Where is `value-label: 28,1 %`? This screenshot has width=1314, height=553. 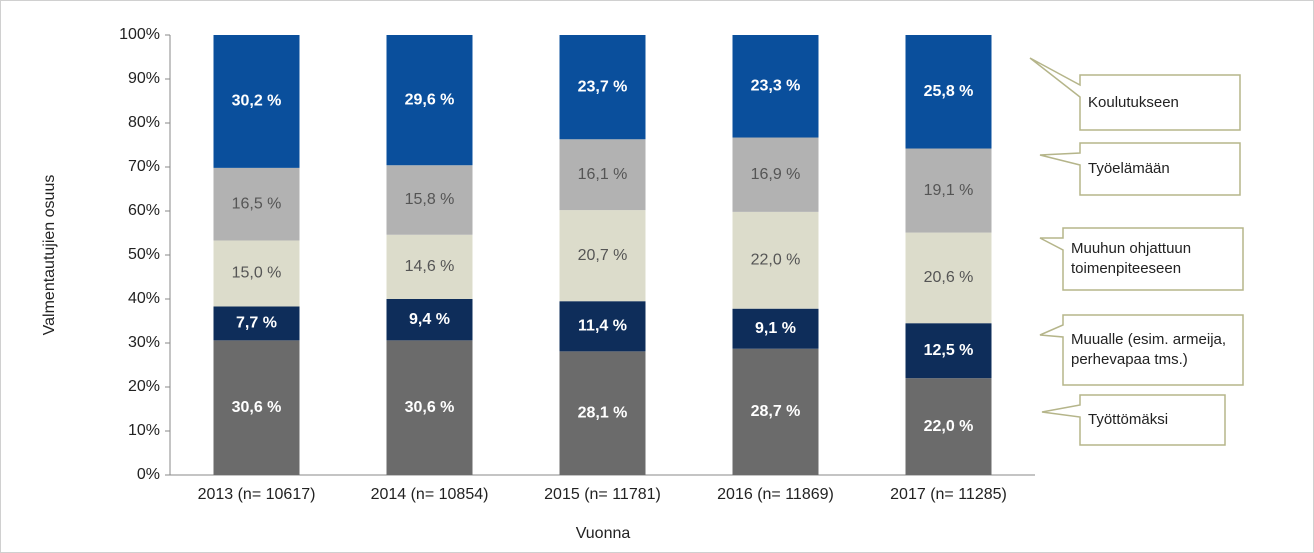
value-label: 28,1 % is located at coordinates (603, 412).